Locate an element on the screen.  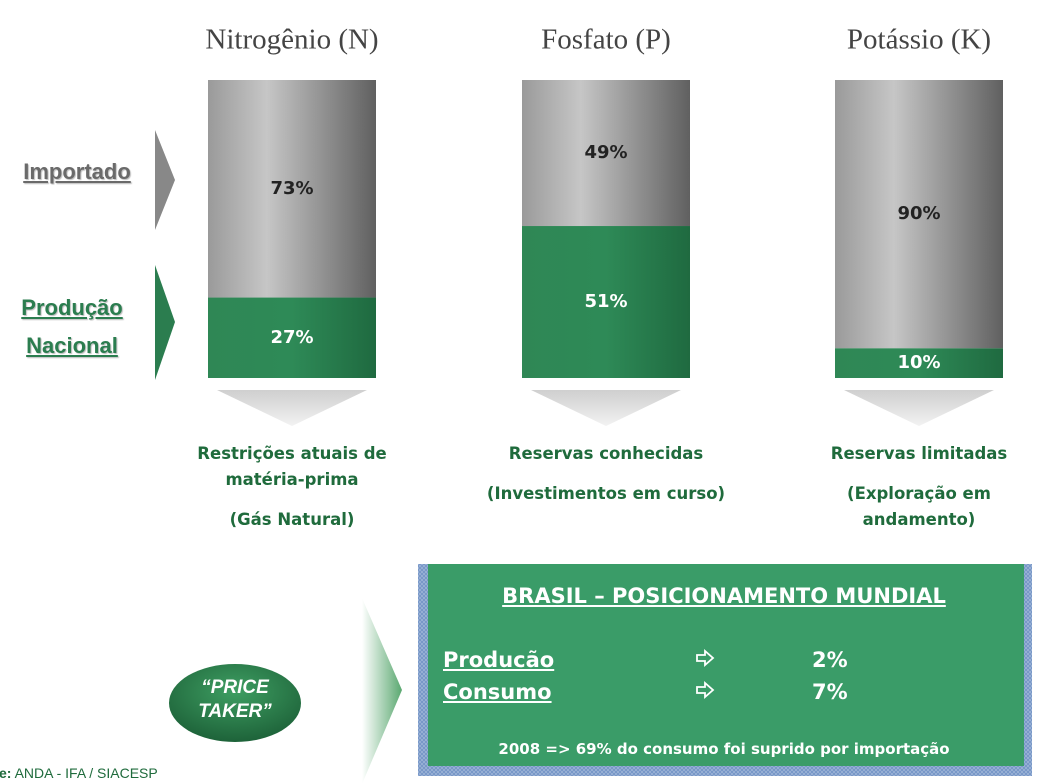
value-label: 27% is located at coordinates (291, 337).